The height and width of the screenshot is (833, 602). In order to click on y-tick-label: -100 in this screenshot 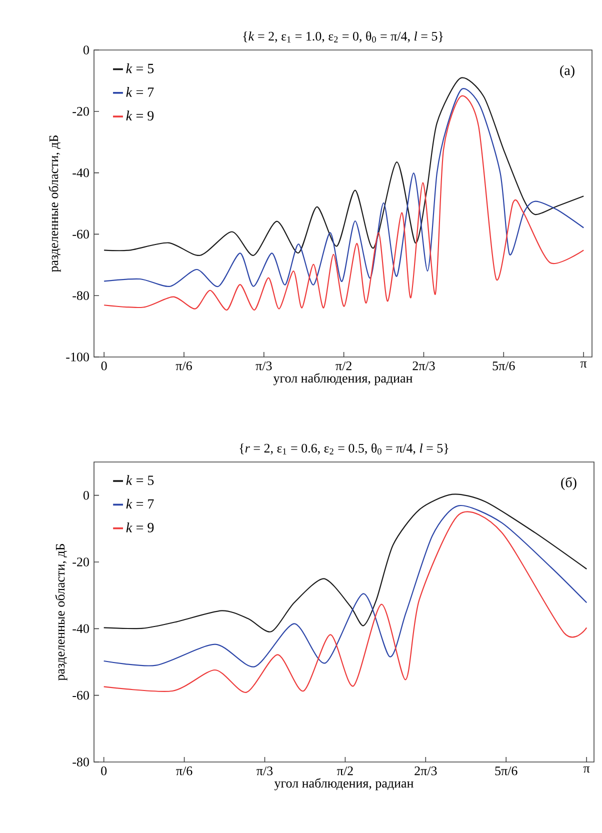, I will do `click(77, 357)`.